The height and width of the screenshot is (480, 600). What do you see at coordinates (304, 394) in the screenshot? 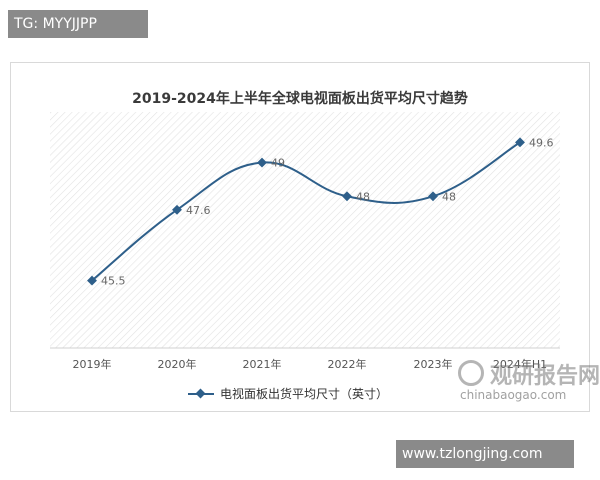
I see `legend-label: 电视面板出货平均尺寸（英寸）` at bounding box center [304, 394].